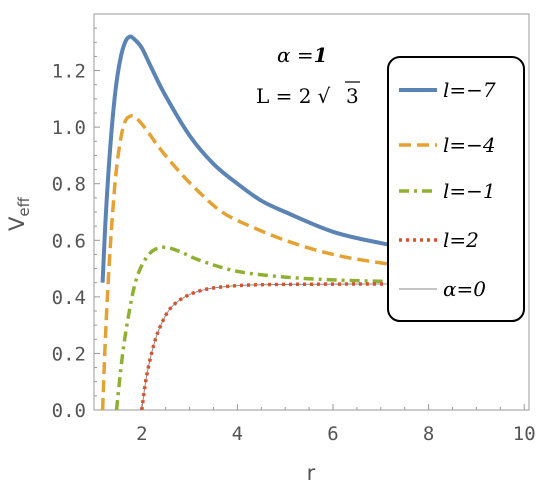 The height and width of the screenshot is (497, 550). What do you see at coordinates (469, 145) in the screenshot?
I see `legend-label-1: l=−4` at bounding box center [469, 145].